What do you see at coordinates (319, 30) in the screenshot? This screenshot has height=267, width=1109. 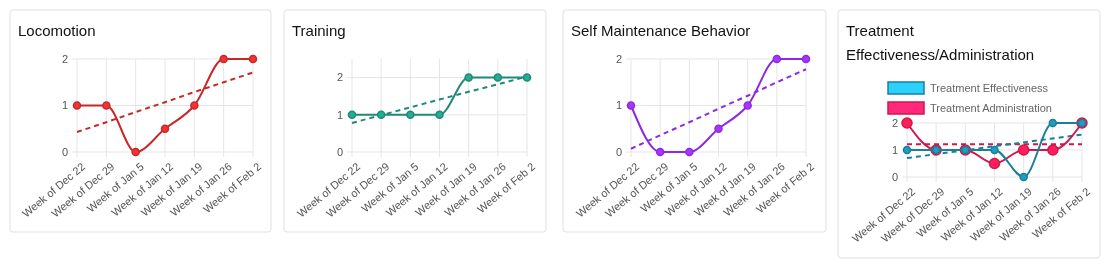 I see `chart-title: Training` at bounding box center [319, 30].